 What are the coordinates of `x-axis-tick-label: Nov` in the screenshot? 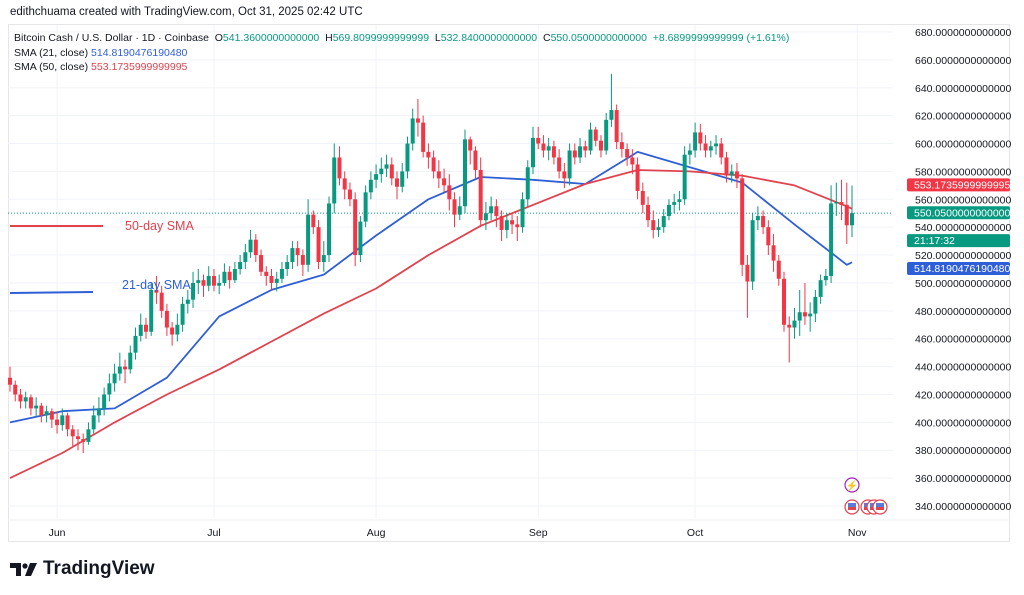 It's located at (857, 533).